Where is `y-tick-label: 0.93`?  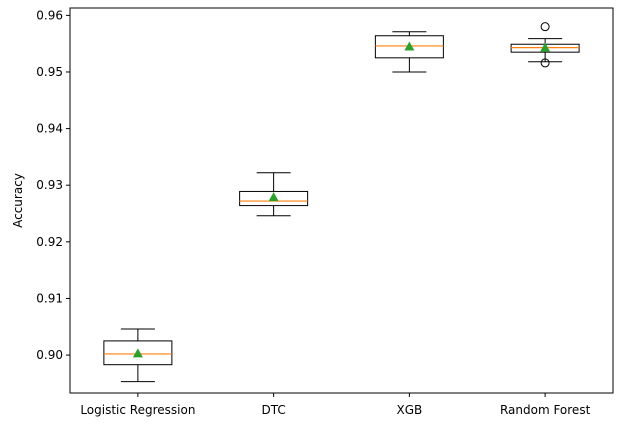
y-tick-label: 0.93 is located at coordinates (49, 185).